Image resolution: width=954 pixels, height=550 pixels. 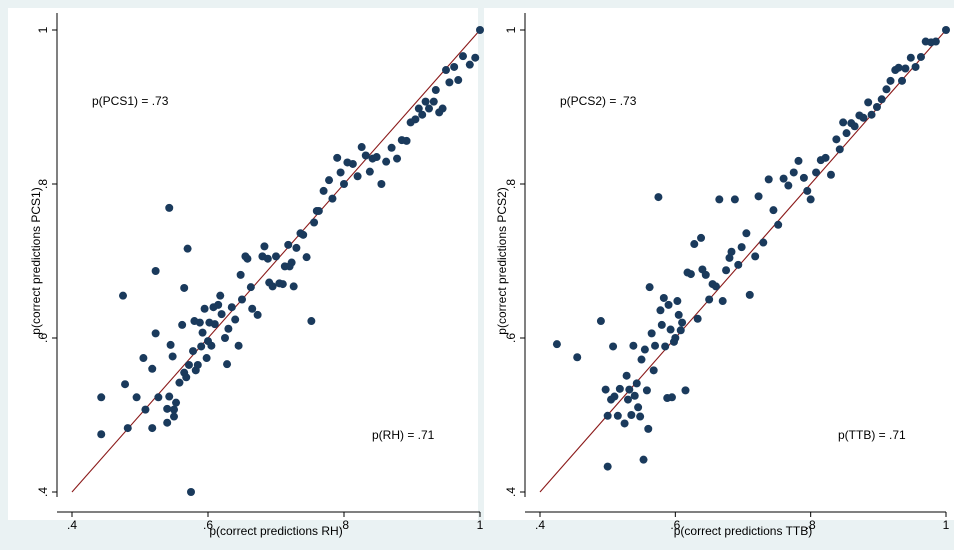 What do you see at coordinates (208, 525) in the screenshot?
I see `x-tick-label: .6` at bounding box center [208, 525].